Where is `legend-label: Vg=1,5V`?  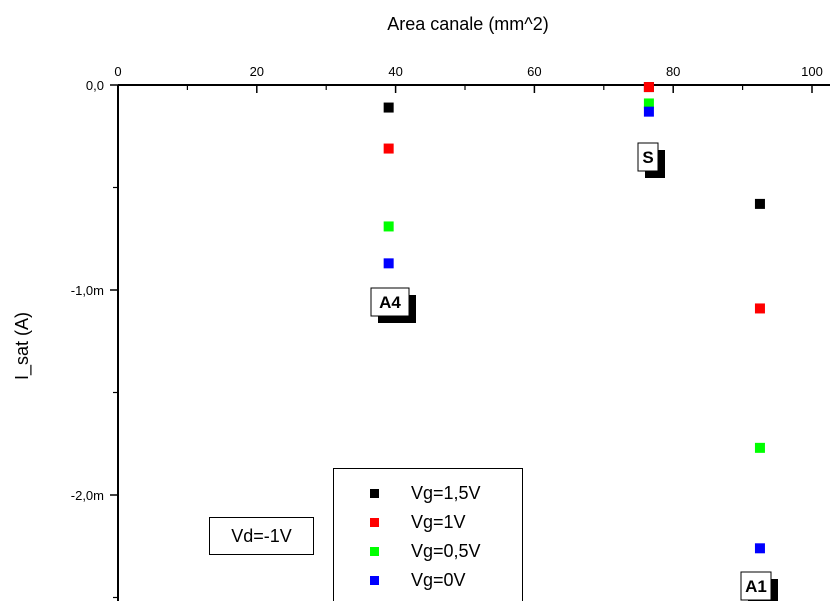
legend-label: Vg=1,5V is located at coordinates (446, 493).